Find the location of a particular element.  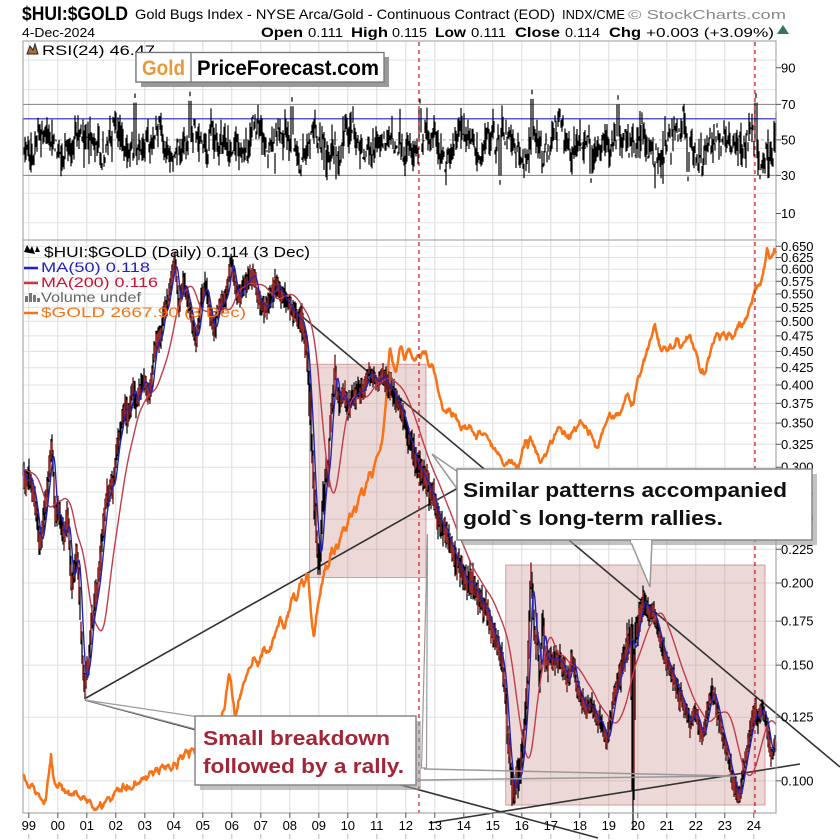

svg-text: © StockCharts.com is located at coordinates (707, 15).